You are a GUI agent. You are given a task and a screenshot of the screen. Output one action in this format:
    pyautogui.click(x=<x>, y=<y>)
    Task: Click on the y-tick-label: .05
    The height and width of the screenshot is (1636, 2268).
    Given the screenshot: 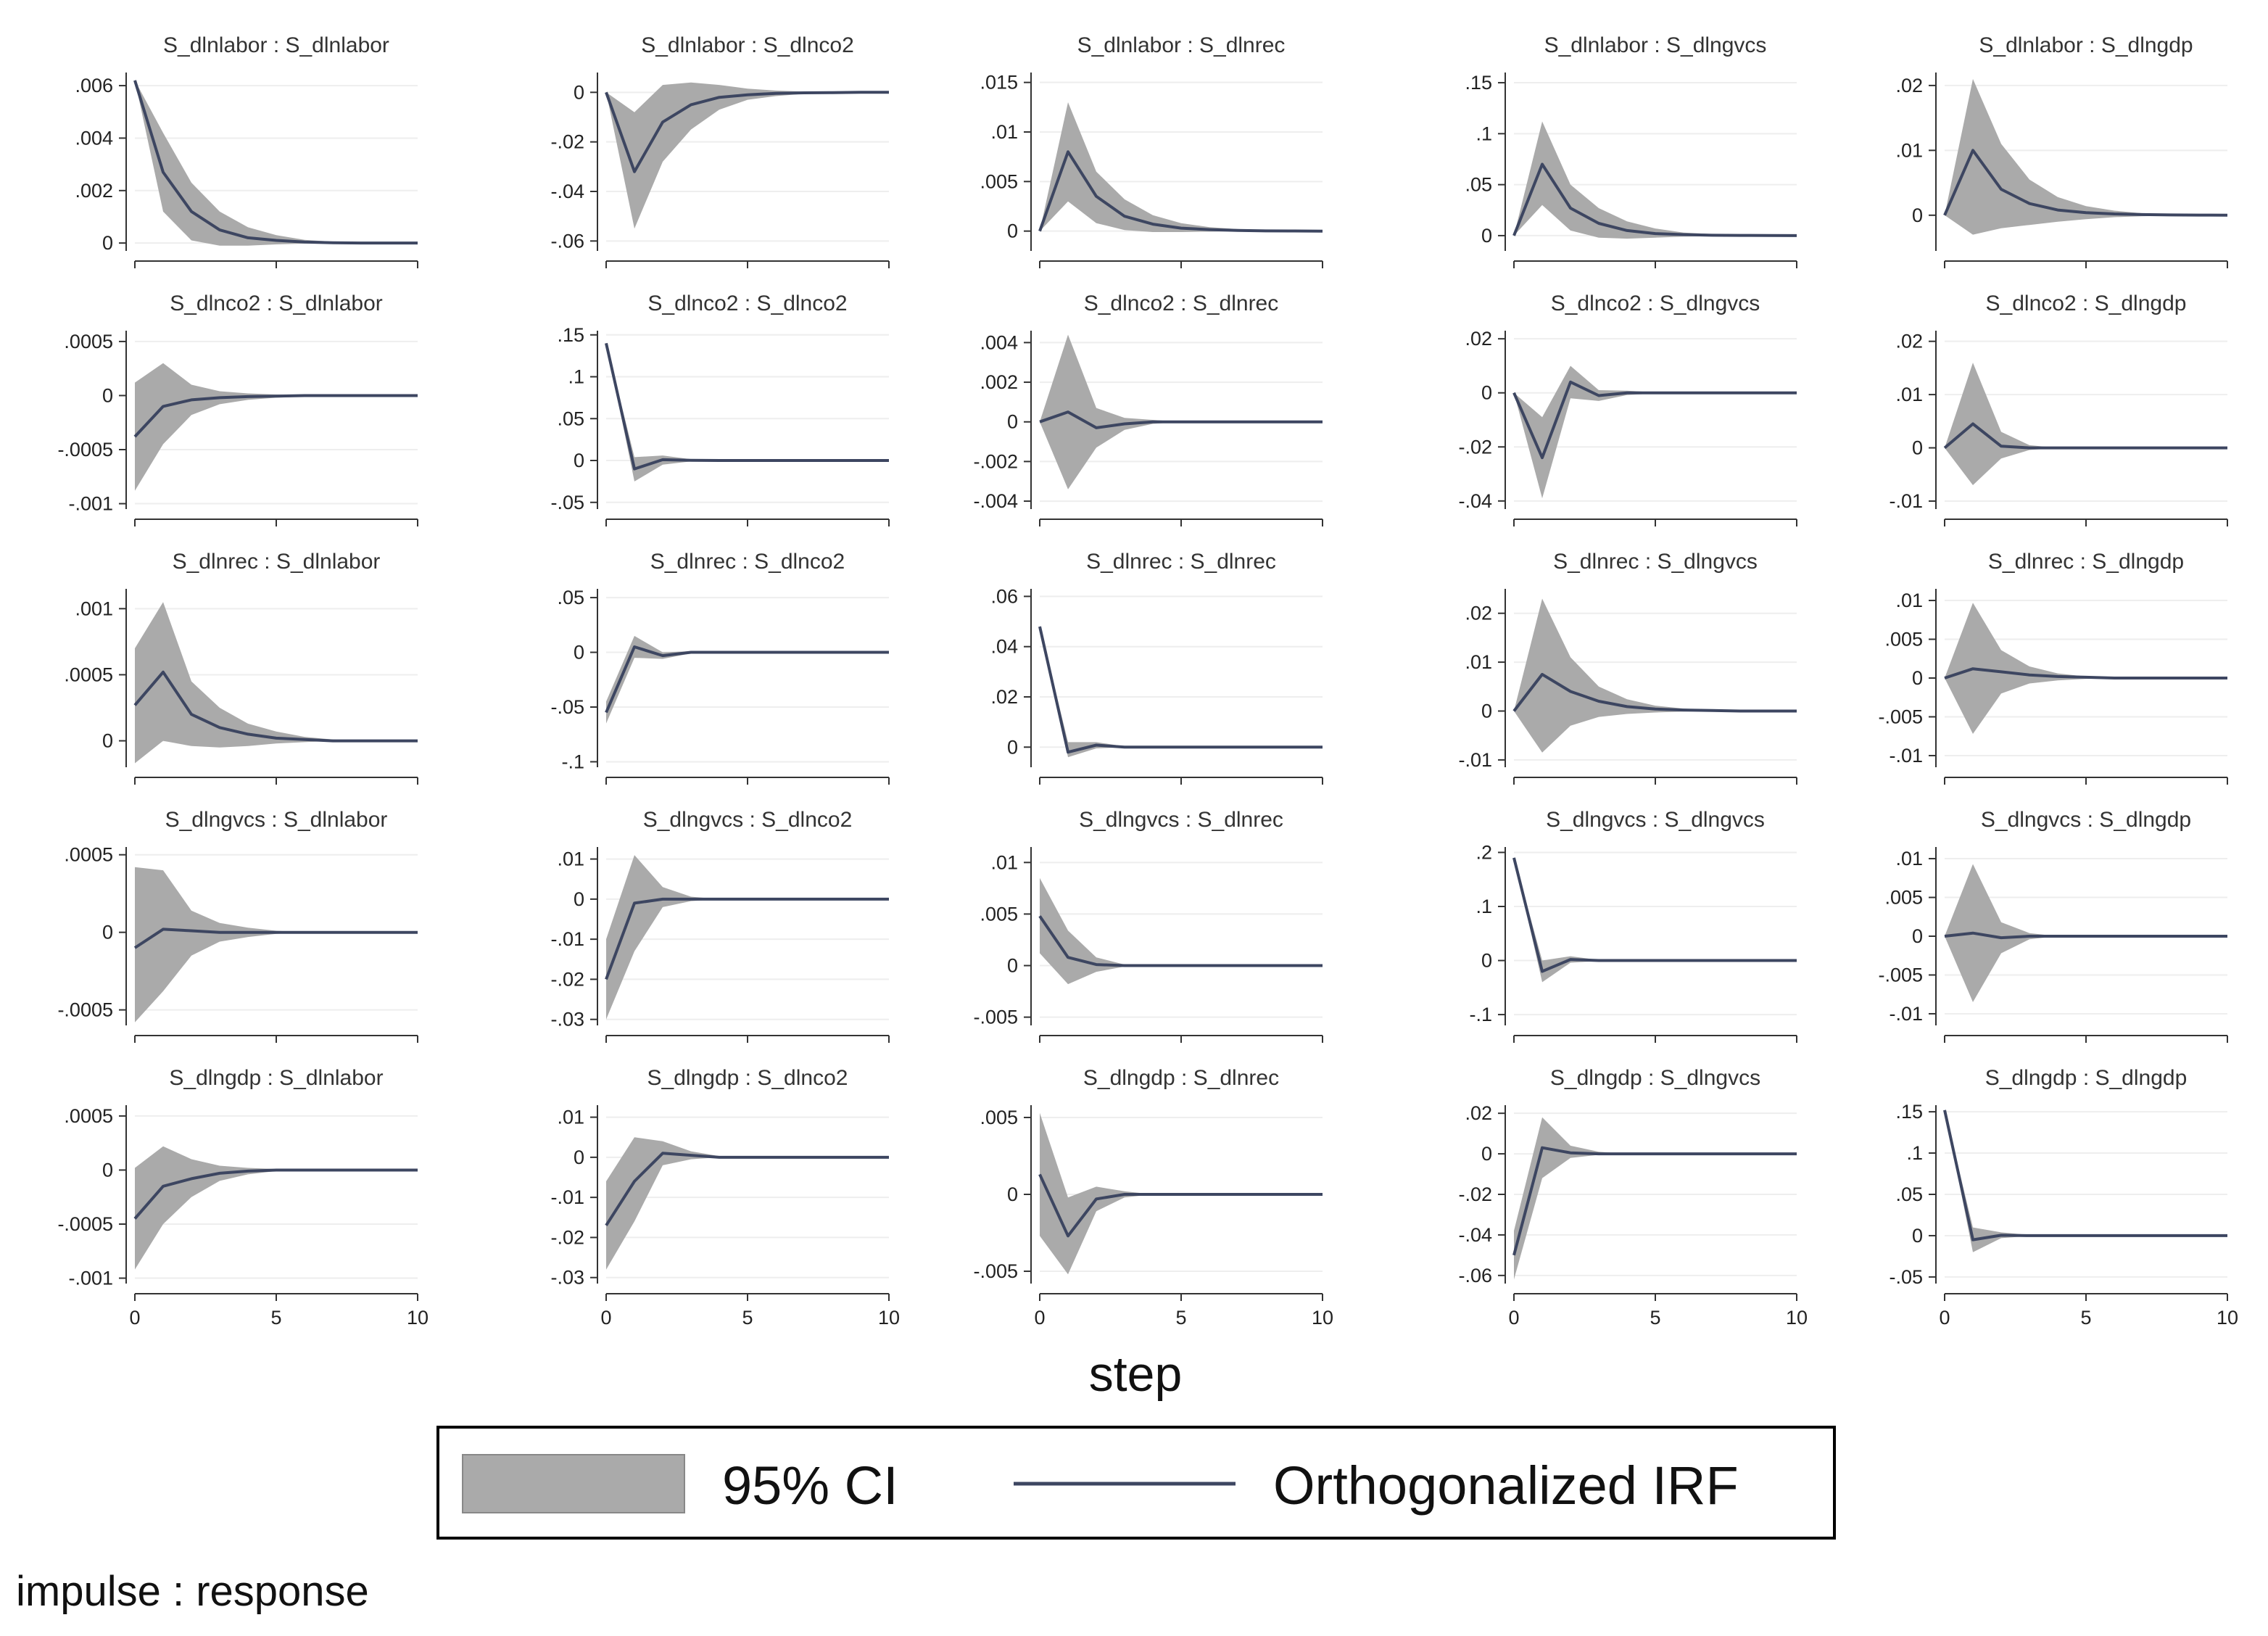 What is the action you would take?
    pyautogui.click(x=1909, y=1194)
    